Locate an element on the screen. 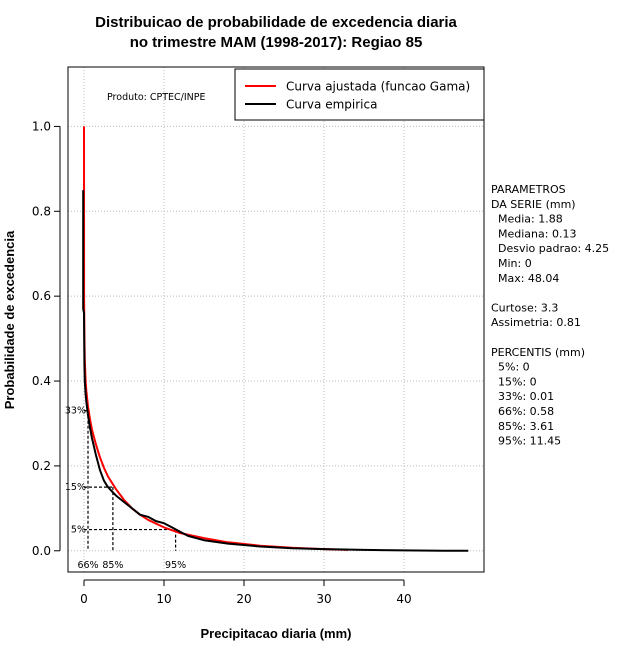 This screenshot has width=640, height=660. side-panel-line: PARAMETROS is located at coordinates (528, 189).